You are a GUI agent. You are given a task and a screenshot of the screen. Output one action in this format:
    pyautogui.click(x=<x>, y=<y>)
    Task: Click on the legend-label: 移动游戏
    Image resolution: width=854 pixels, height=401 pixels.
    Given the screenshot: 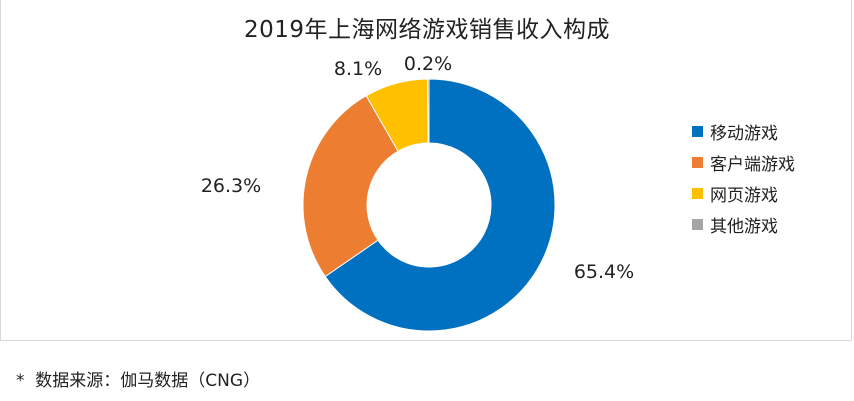 What is the action you would take?
    pyautogui.click(x=744, y=134)
    